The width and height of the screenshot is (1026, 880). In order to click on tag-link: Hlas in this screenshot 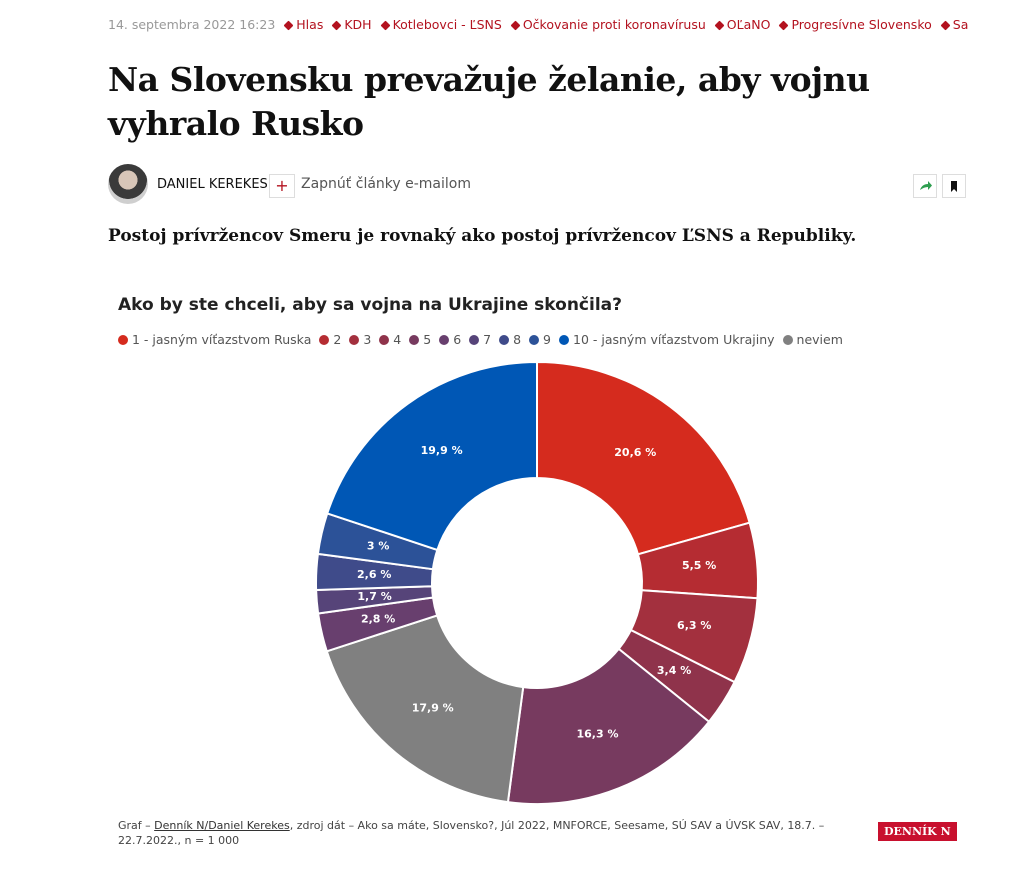, I will do `click(304, 24)`.